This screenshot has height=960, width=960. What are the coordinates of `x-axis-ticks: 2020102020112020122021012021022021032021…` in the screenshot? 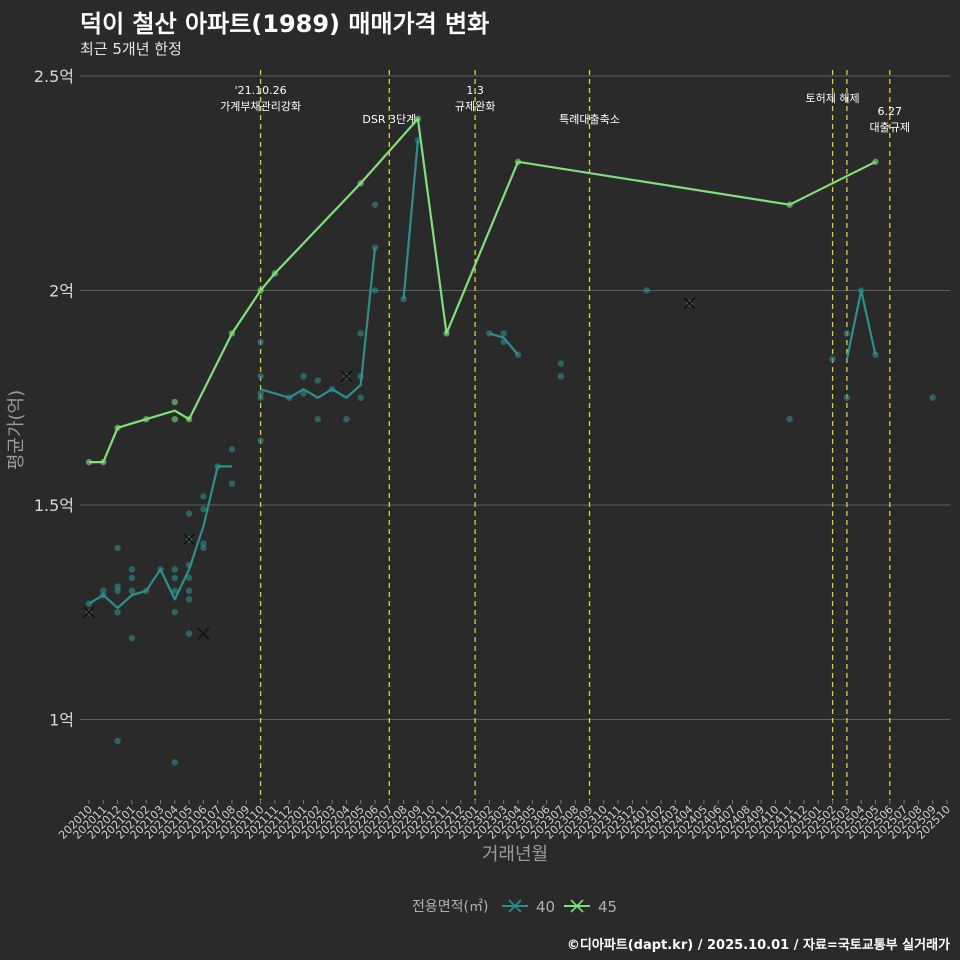 It's located at (504, 821).